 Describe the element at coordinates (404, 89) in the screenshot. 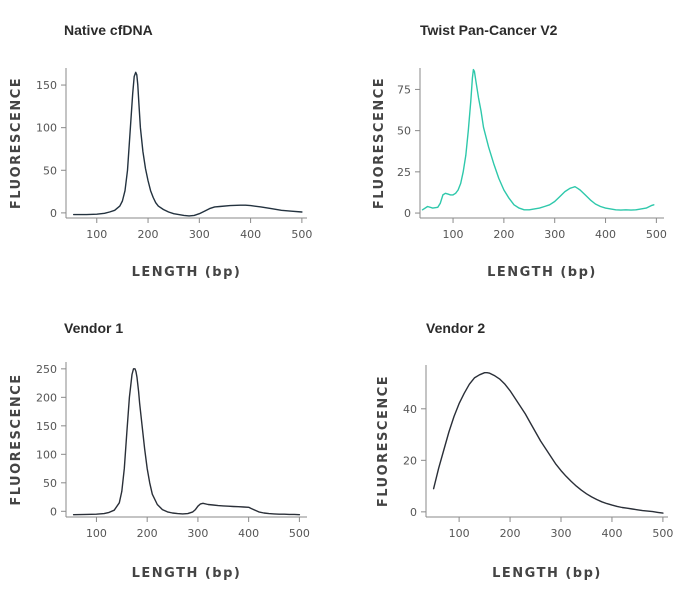

I see `y-tick-label: 75` at that location.